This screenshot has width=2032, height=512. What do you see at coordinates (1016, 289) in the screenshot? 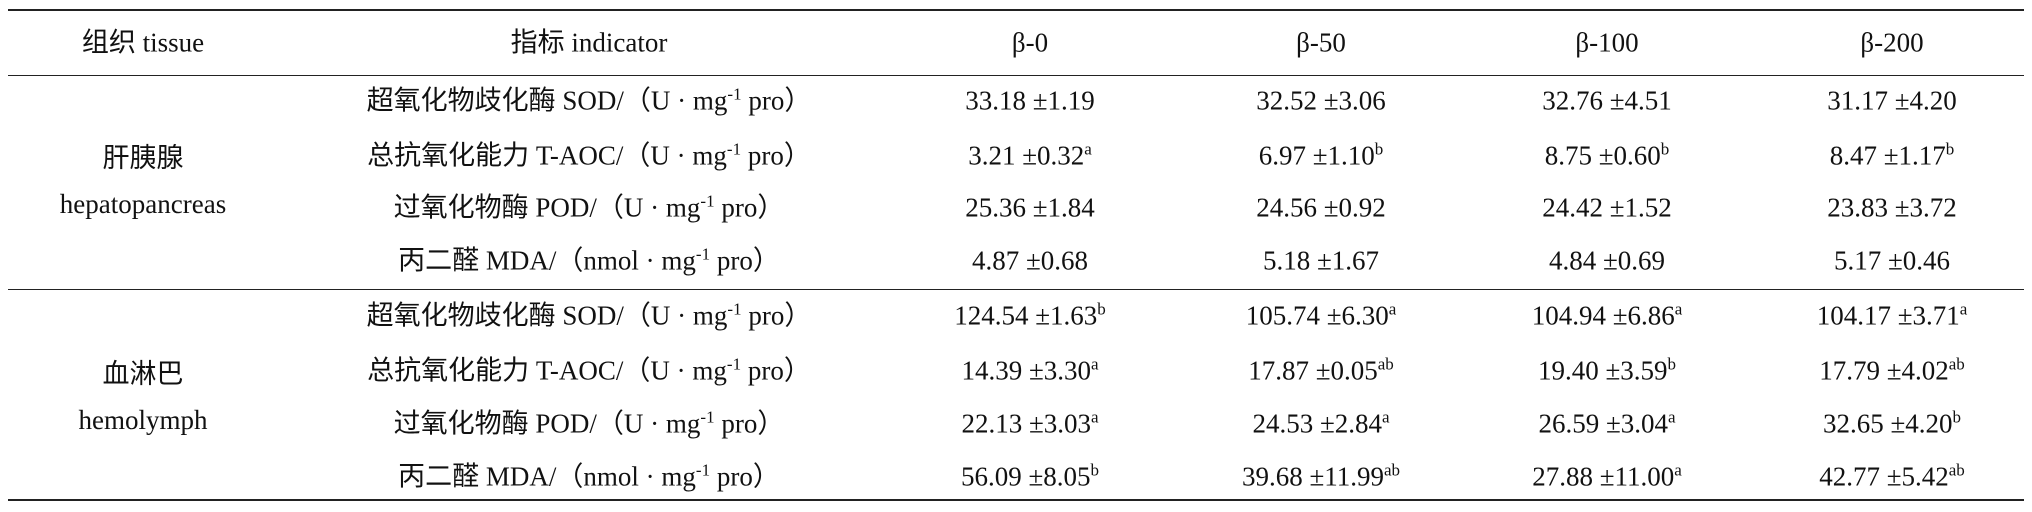
I see `group-rule` at bounding box center [1016, 289].